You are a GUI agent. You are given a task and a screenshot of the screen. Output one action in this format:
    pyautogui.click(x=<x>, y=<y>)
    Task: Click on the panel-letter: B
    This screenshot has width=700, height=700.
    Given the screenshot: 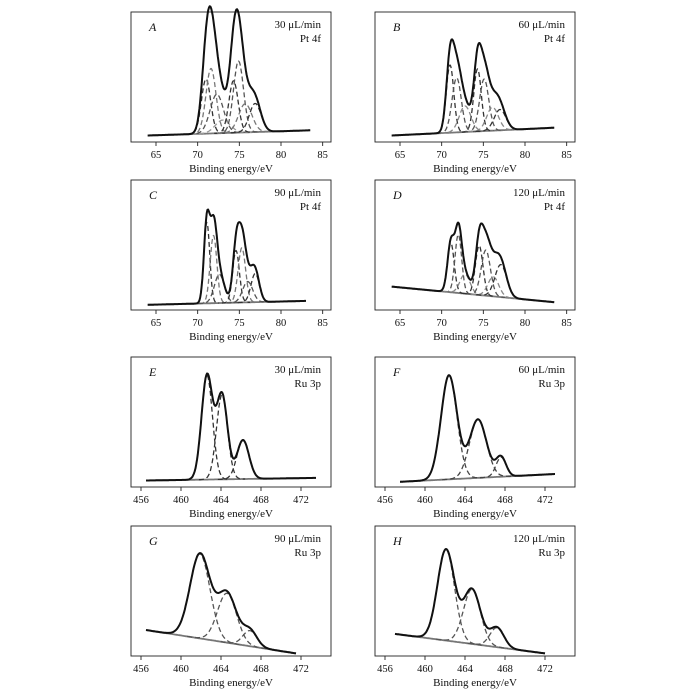 What is the action you would take?
    pyautogui.click(x=397, y=27)
    